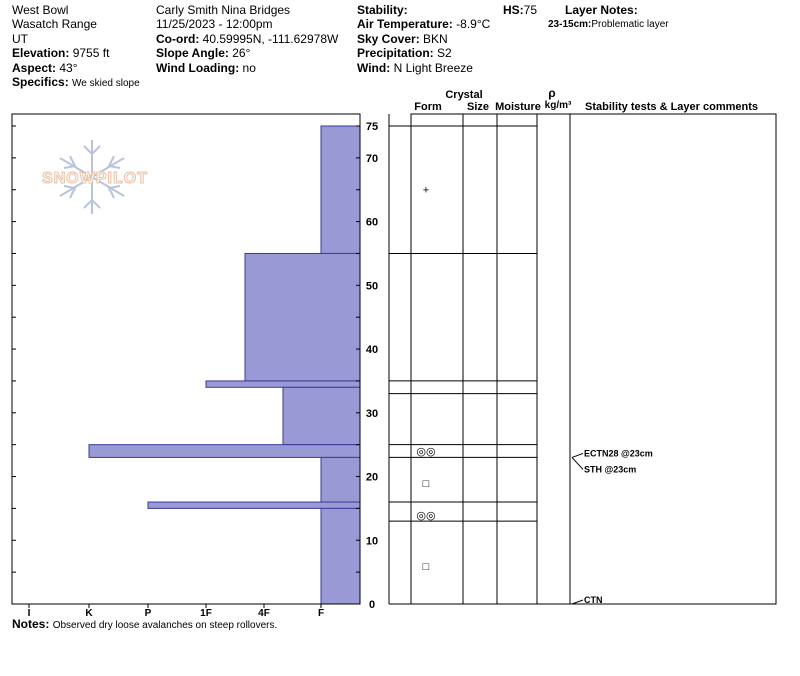 The width and height of the screenshot is (800, 676). I want to click on depth-label: 40, so click(372, 350).